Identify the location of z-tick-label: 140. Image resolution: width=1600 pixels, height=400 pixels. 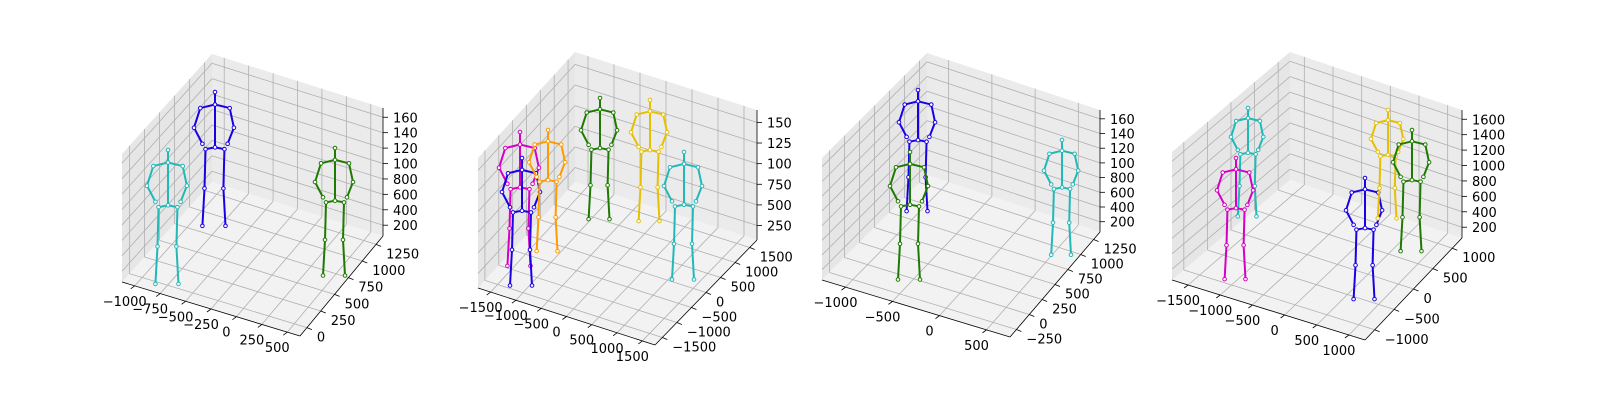
(1122, 135).